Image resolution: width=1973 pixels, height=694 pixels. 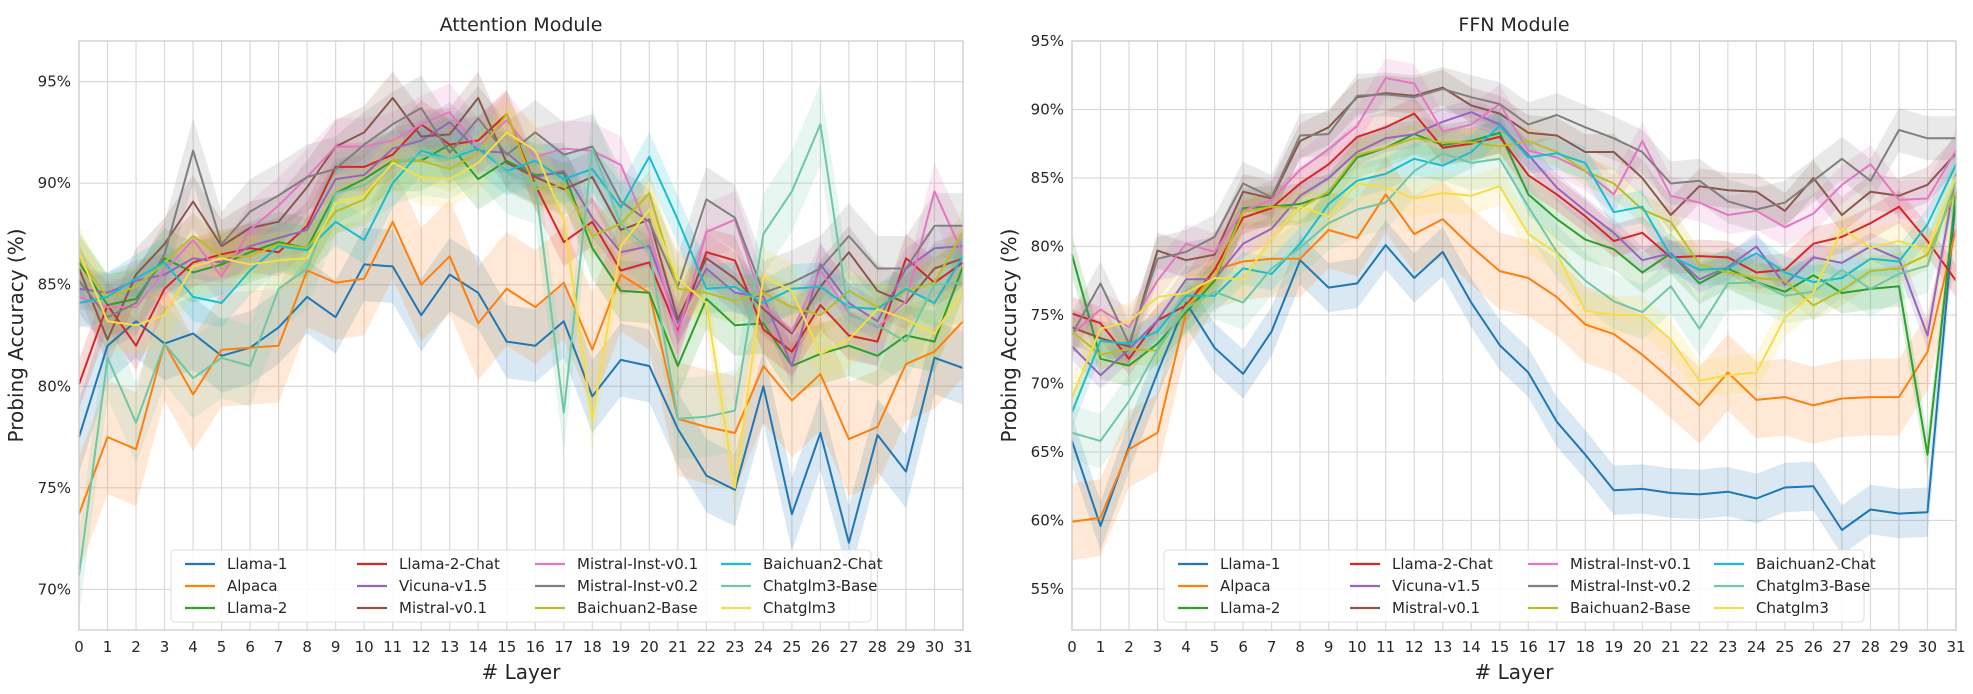 What do you see at coordinates (1072, 647) in the screenshot?
I see `ffn-xtick-label: 0` at bounding box center [1072, 647].